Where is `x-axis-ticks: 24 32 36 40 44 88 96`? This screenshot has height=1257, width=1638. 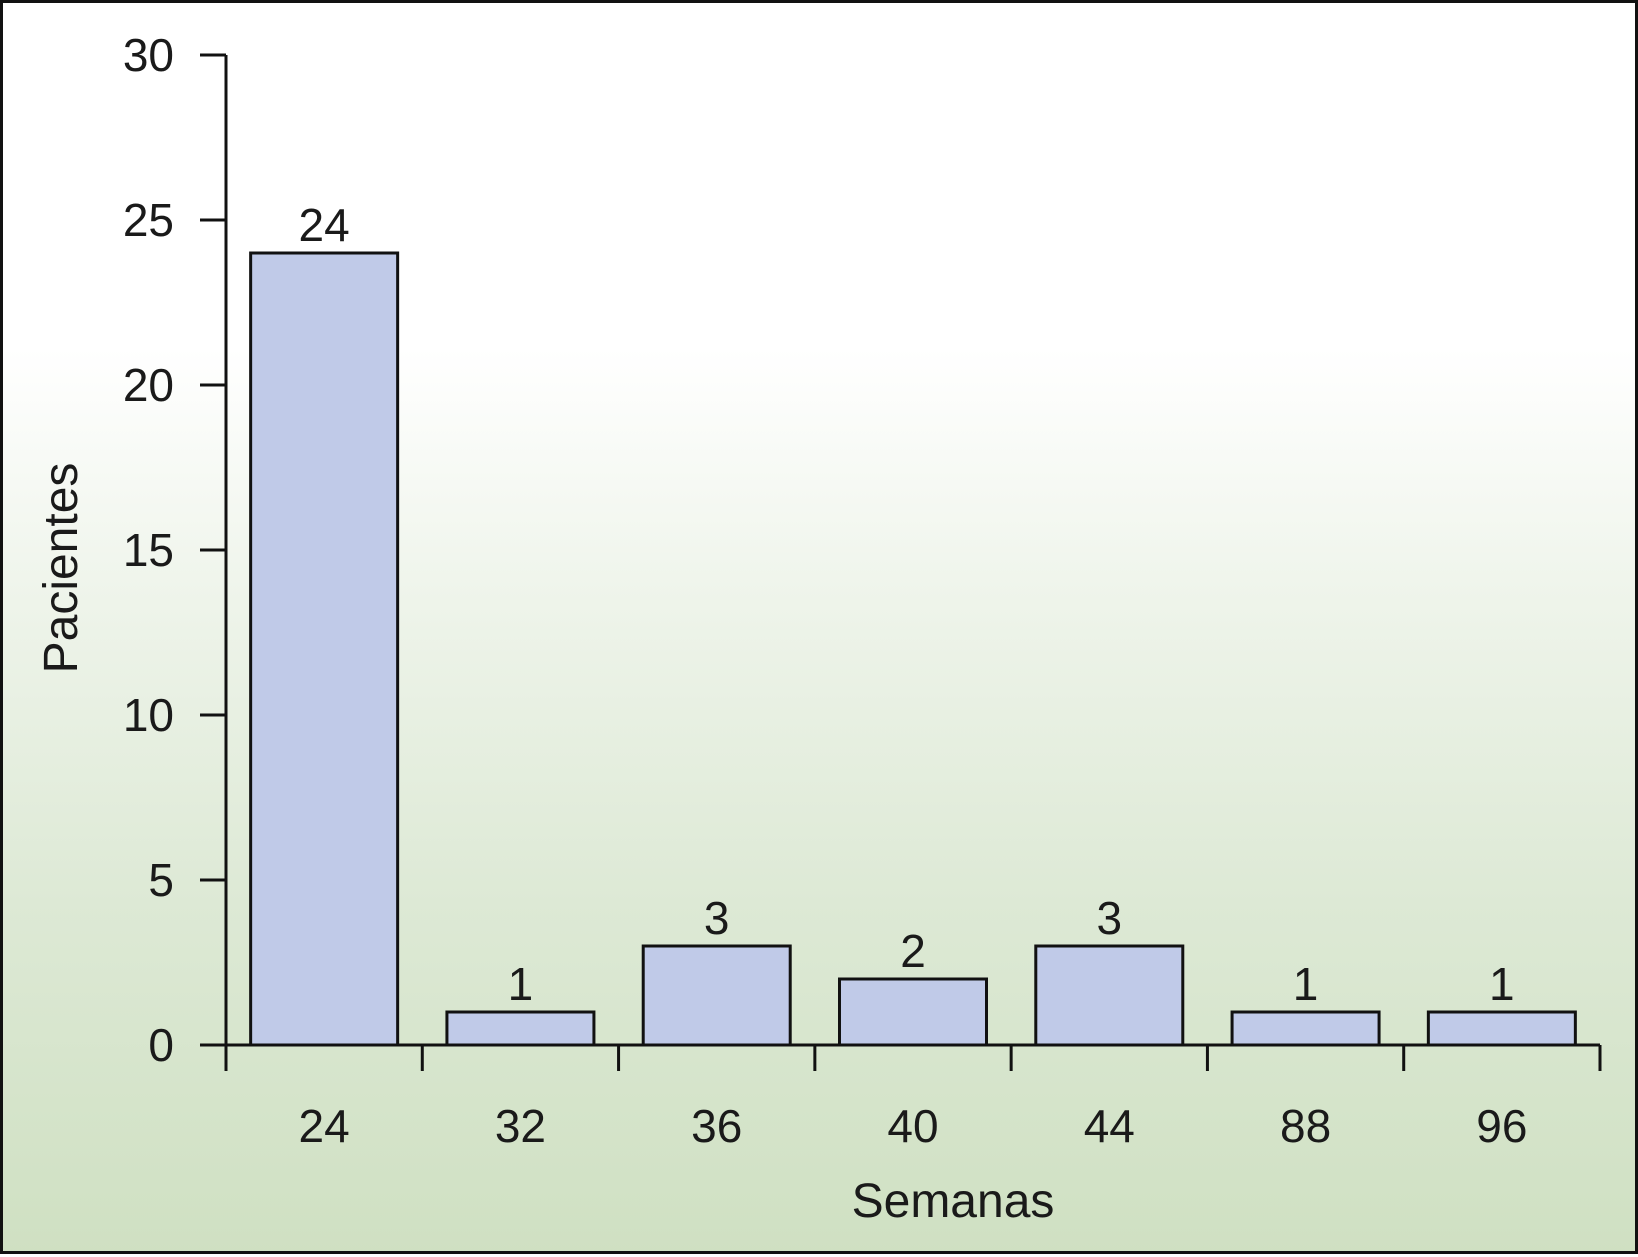
x-axis-ticks: 24 32 36 40 44 88 96 is located at coordinates (913, 1098).